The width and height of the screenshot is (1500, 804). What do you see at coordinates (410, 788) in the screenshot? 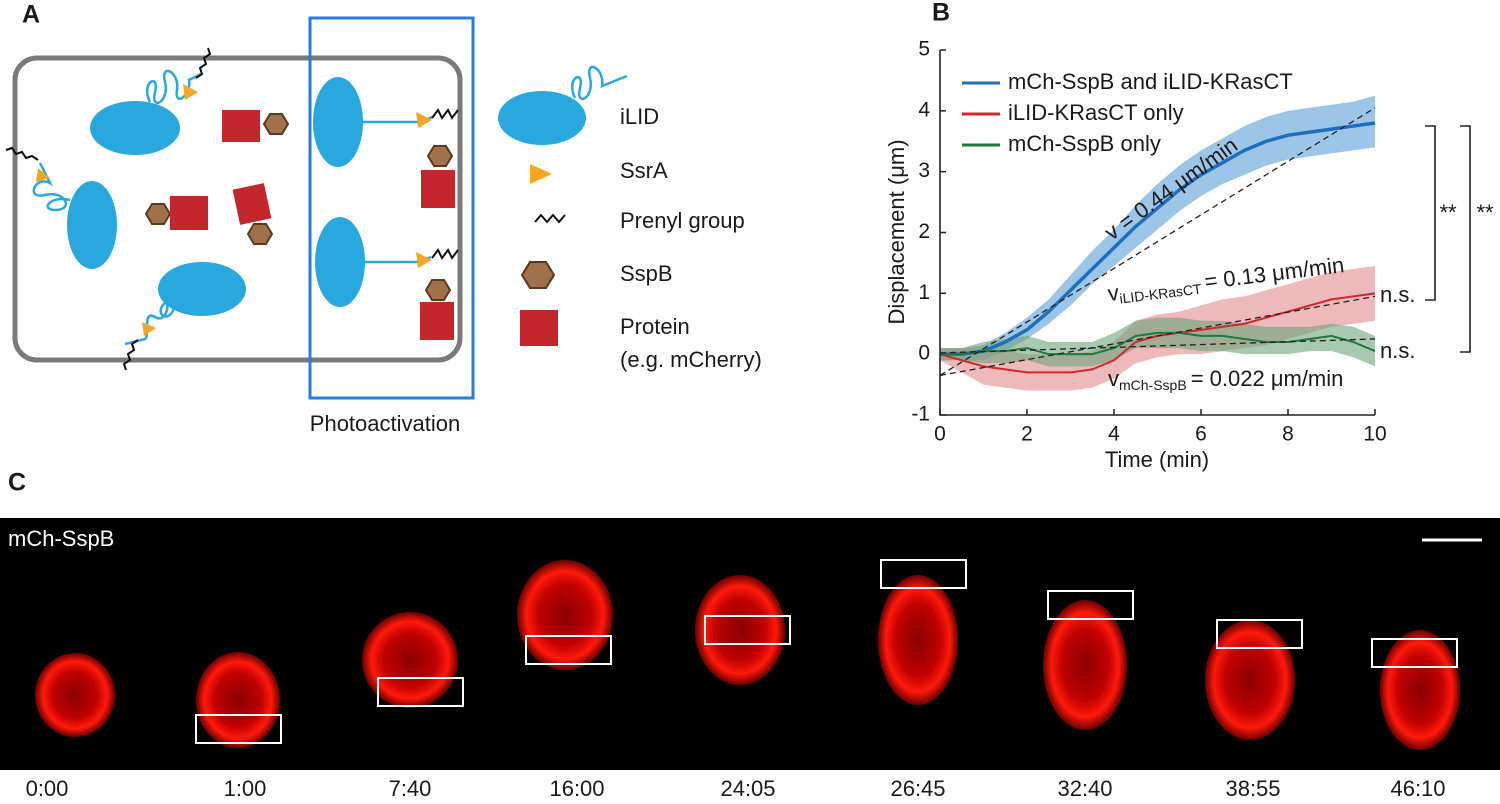
I see `time-label: 7:40` at bounding box center [410, 788].